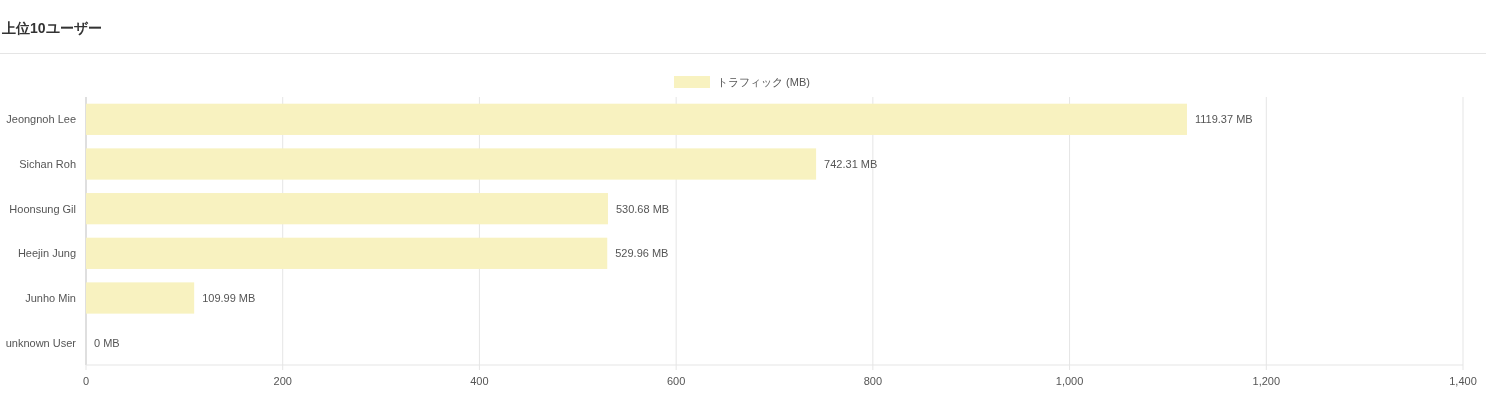 The width and height of the screenshot is (1486, 396). What do you see at coordinates (642, 208) in the screenshot?
I see `data-label: 530.68 MB` at bounding box center [642, 208].